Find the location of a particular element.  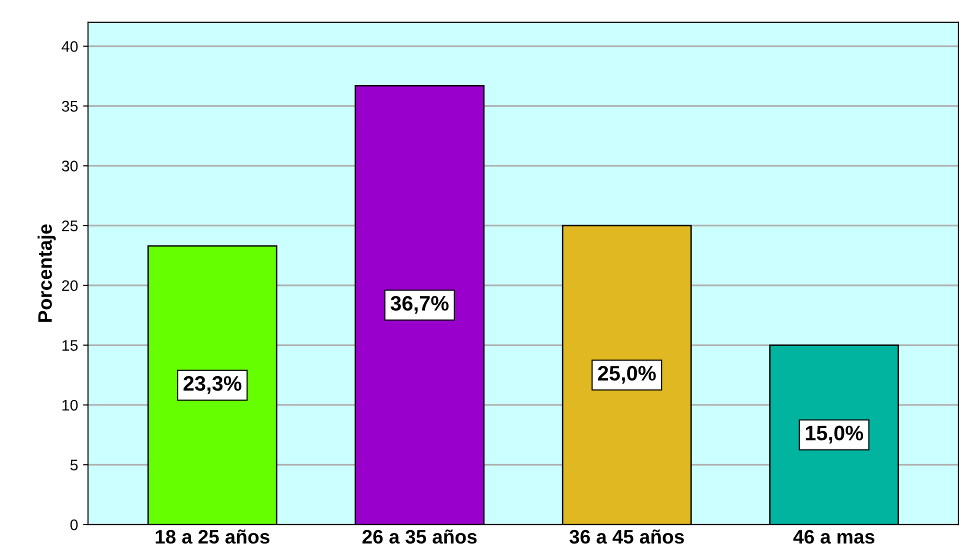

data-label: 15,0% is located at coordinates (835, 435).